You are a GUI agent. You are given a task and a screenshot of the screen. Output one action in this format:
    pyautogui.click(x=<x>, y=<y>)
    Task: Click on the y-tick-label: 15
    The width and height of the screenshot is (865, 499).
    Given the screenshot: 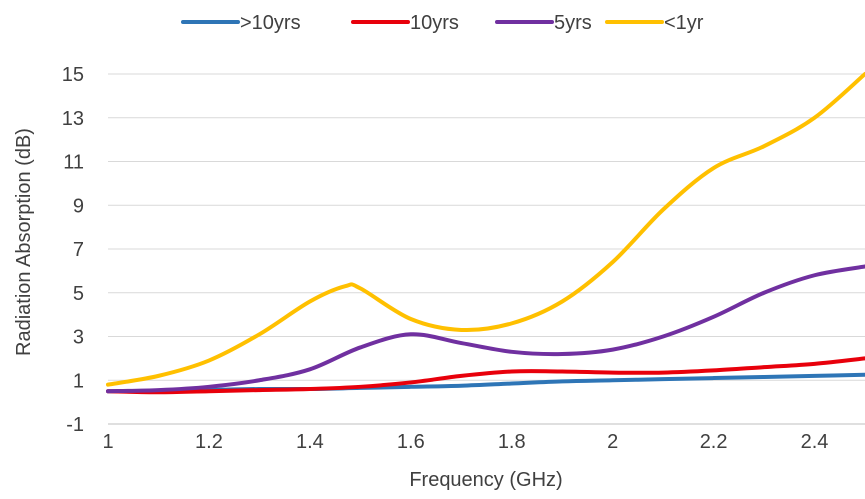 What is the action you would take?
    pyautogui.click(x=73, y=75)
    